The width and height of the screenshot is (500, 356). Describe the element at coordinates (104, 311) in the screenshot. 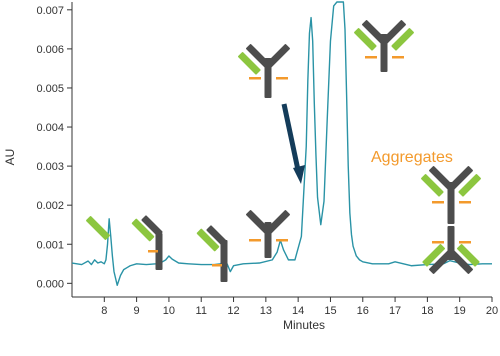

I see `x-tick-label: 8` at that location.